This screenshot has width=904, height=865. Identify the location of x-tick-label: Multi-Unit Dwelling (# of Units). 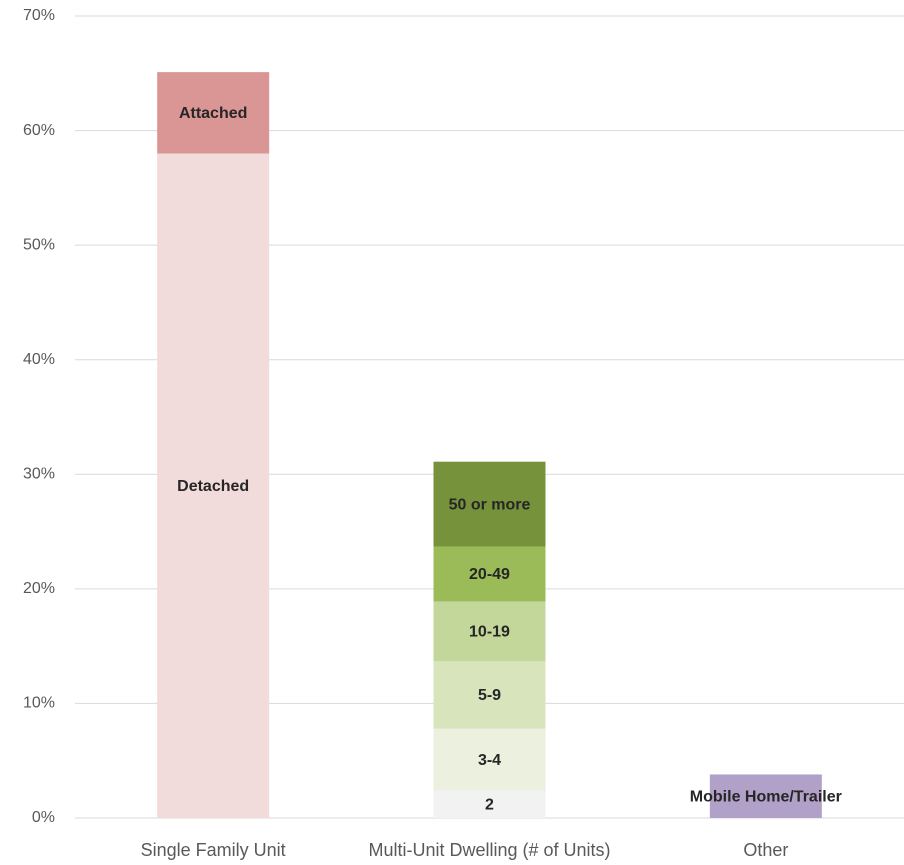
(489, 850).